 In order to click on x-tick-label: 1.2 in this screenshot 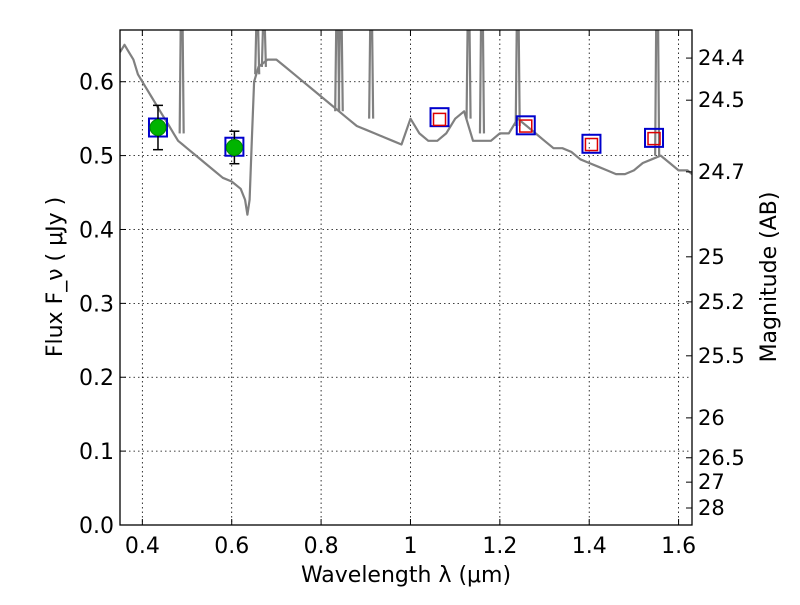, I will do `click(499, 546)`.